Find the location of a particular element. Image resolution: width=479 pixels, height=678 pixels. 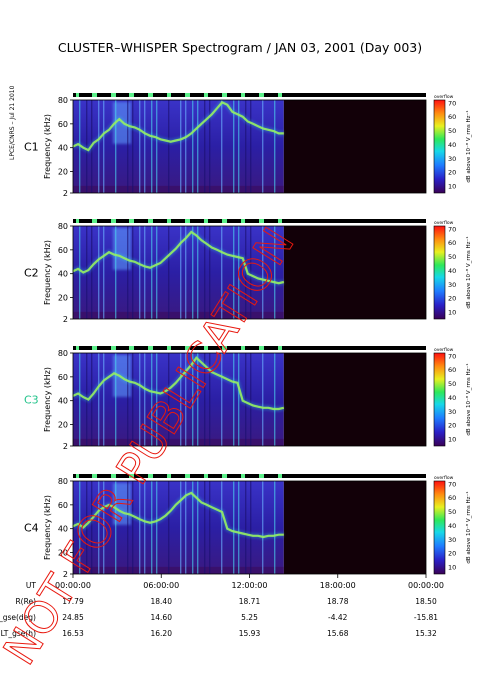

spacecraft-label: C4 is located at coordinates (31, 528).